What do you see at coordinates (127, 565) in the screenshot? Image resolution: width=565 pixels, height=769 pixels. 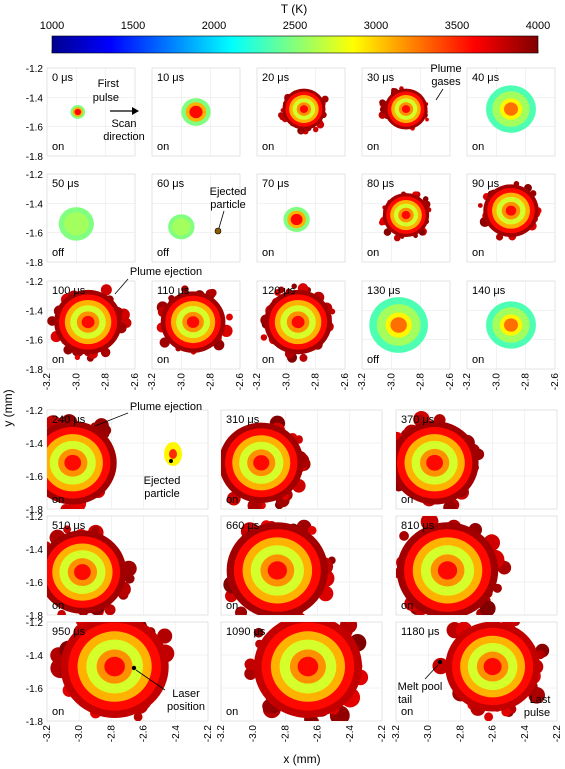 I see `frame-panel: 510 μs on` at bounding box center [127, 565].